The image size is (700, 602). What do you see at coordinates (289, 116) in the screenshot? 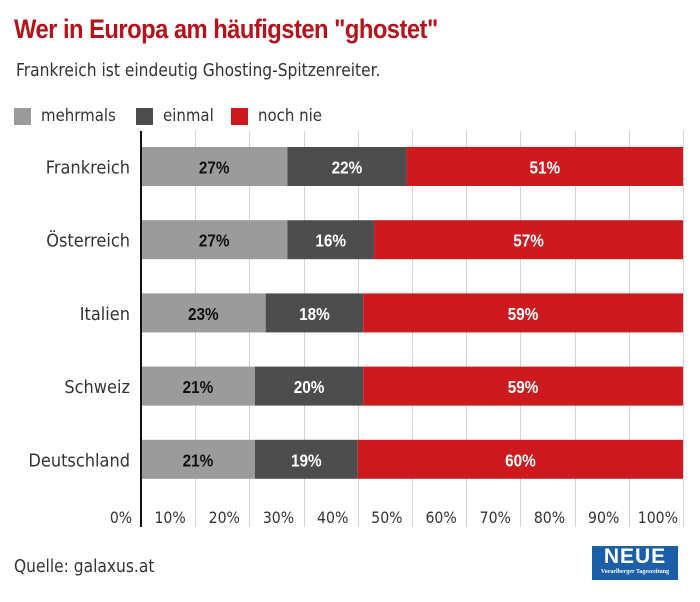
I see `legend-label-noch-nie: noch nie` at bounding box center [289, 116].